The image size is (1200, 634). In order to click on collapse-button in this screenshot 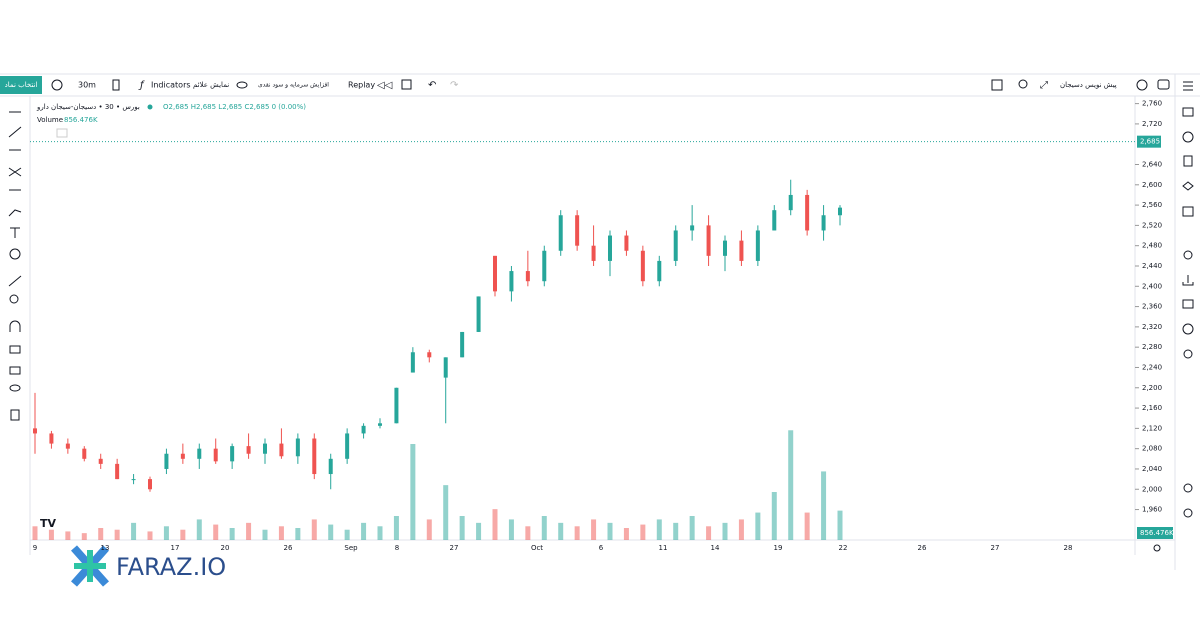, I will do `click(62, 133)`.